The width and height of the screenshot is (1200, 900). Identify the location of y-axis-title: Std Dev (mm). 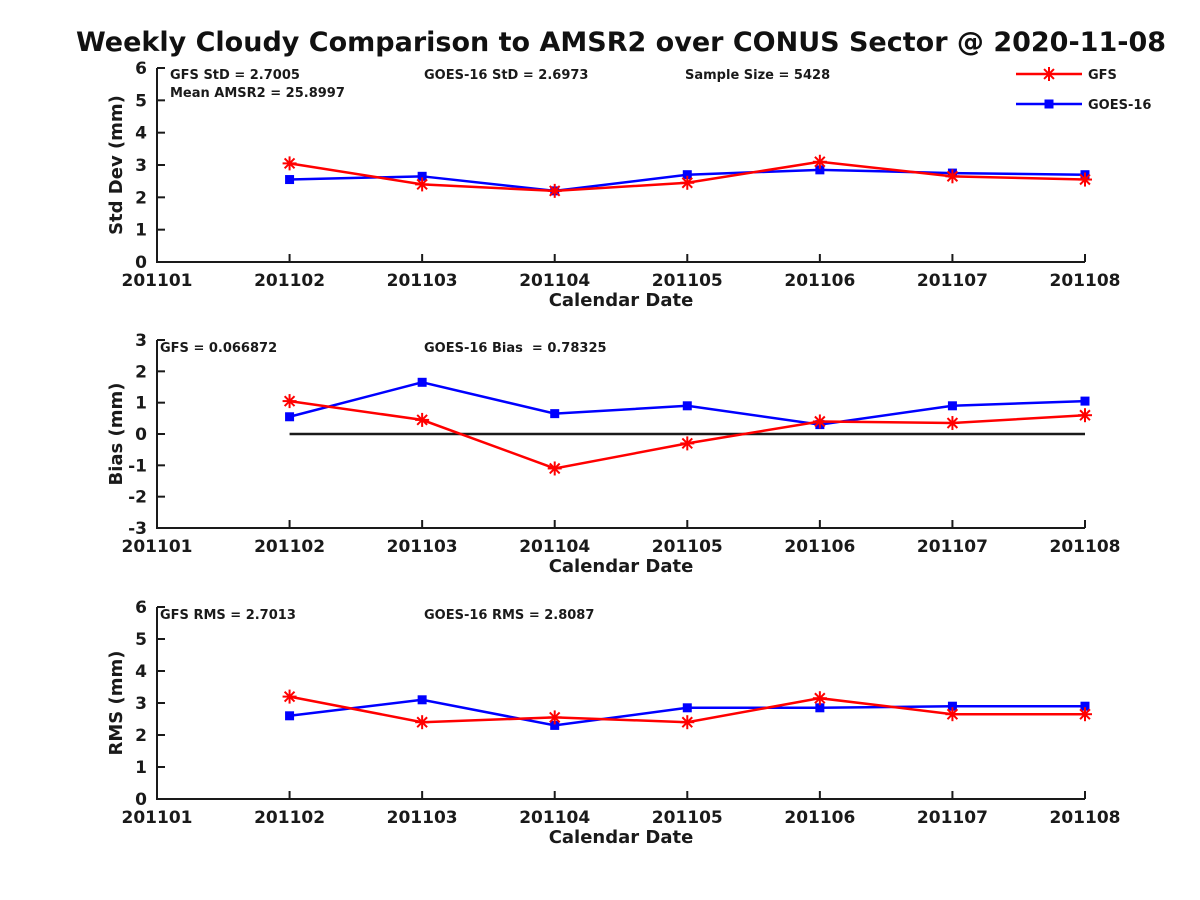
(116, 165).